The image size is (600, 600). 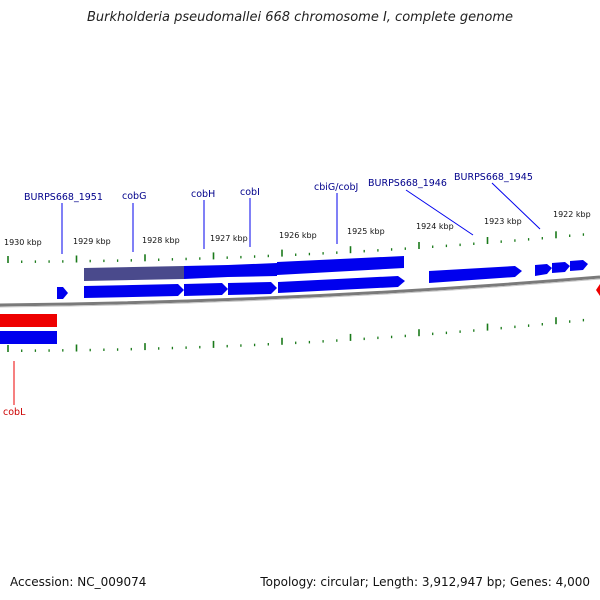 I want to click on gene-partial-lower-left, so click(x=28, y=337).